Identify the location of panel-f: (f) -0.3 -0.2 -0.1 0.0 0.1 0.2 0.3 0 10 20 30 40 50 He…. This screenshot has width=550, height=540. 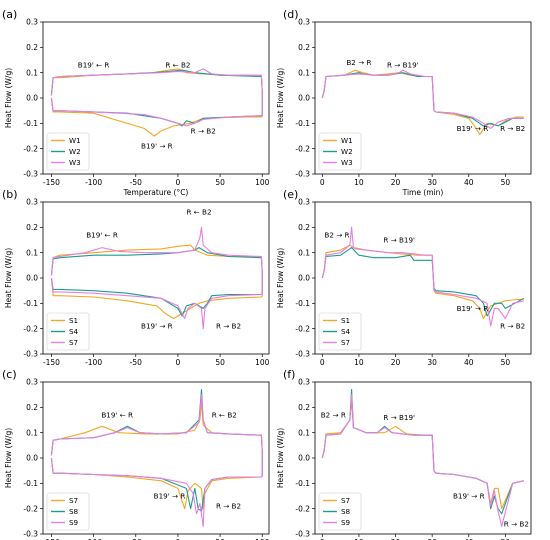
(404, 454).